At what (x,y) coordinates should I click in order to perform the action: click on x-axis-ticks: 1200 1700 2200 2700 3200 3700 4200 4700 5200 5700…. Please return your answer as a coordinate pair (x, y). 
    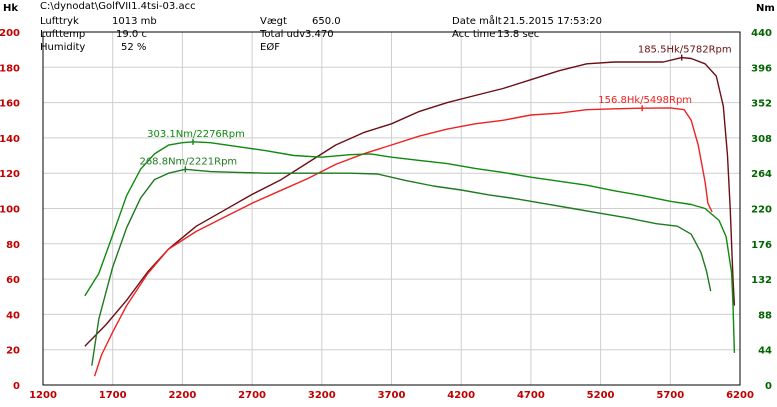
    Looking at the image, I should click on (391, 395).